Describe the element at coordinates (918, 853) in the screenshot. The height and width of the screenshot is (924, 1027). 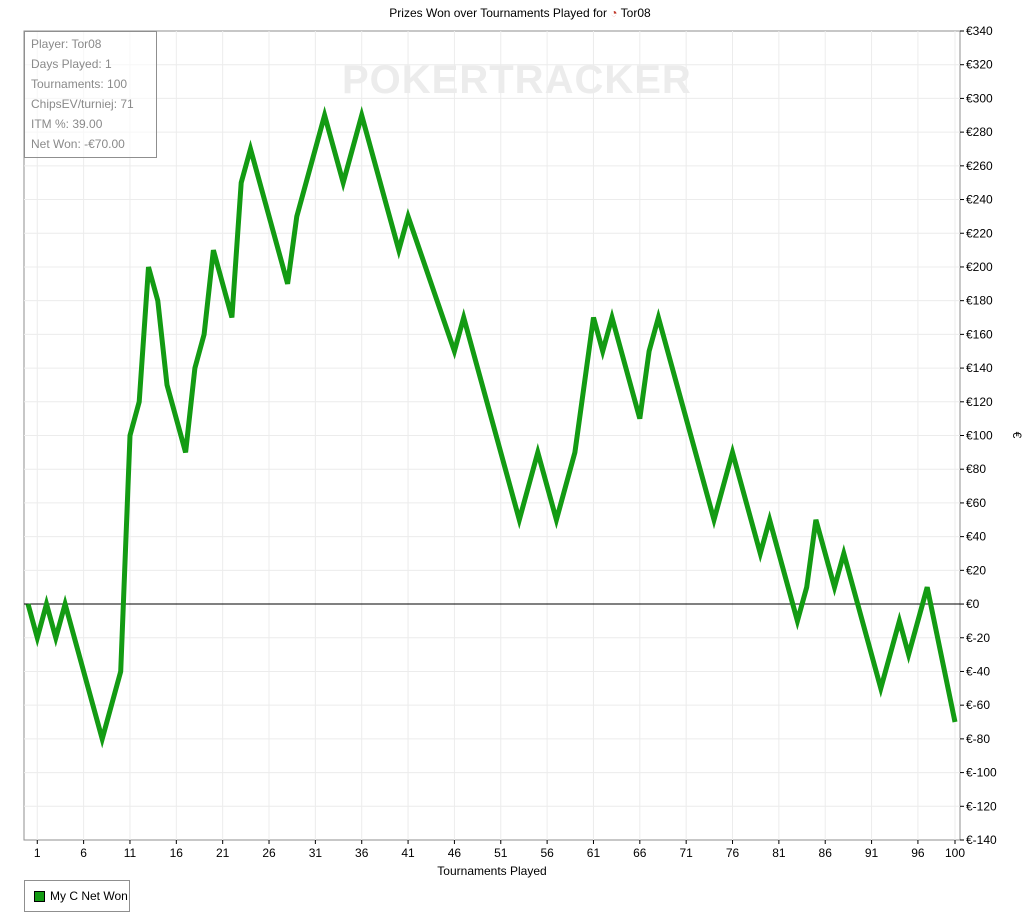
I see `x-tick-label: 96` at that location.